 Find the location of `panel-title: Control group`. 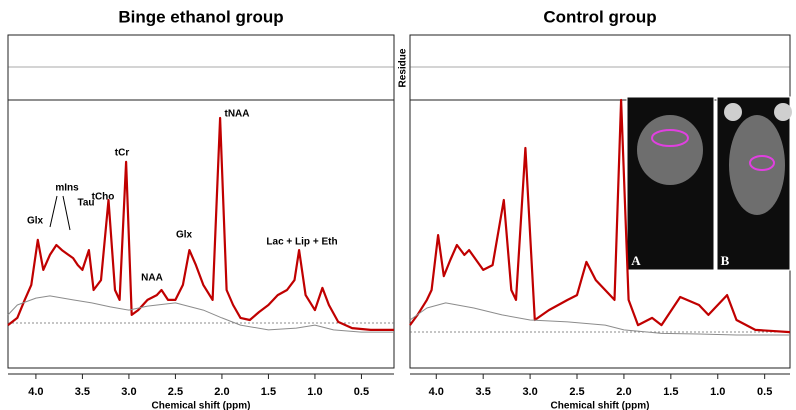

panel-title: Control group is located at coordinates (599, 16).